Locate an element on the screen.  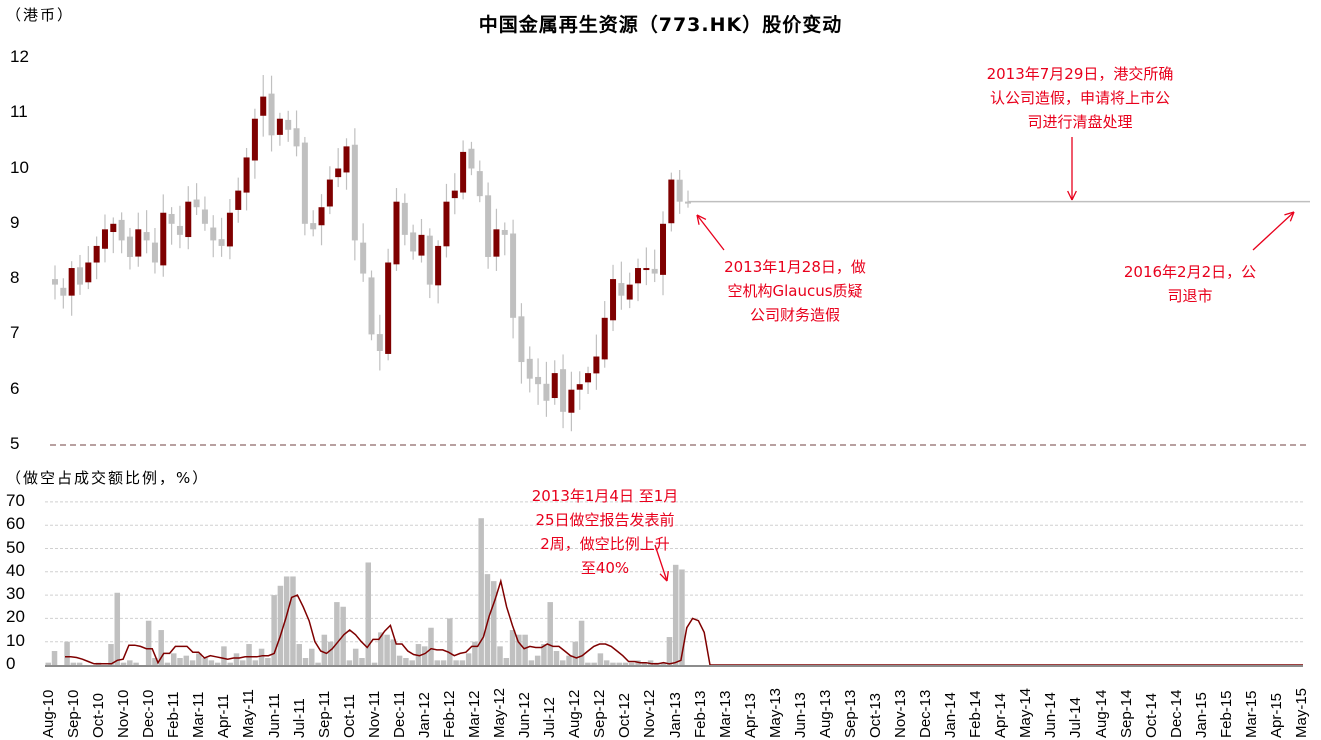
annotation-line: 司退市 is located at coordinates (1190, 296).